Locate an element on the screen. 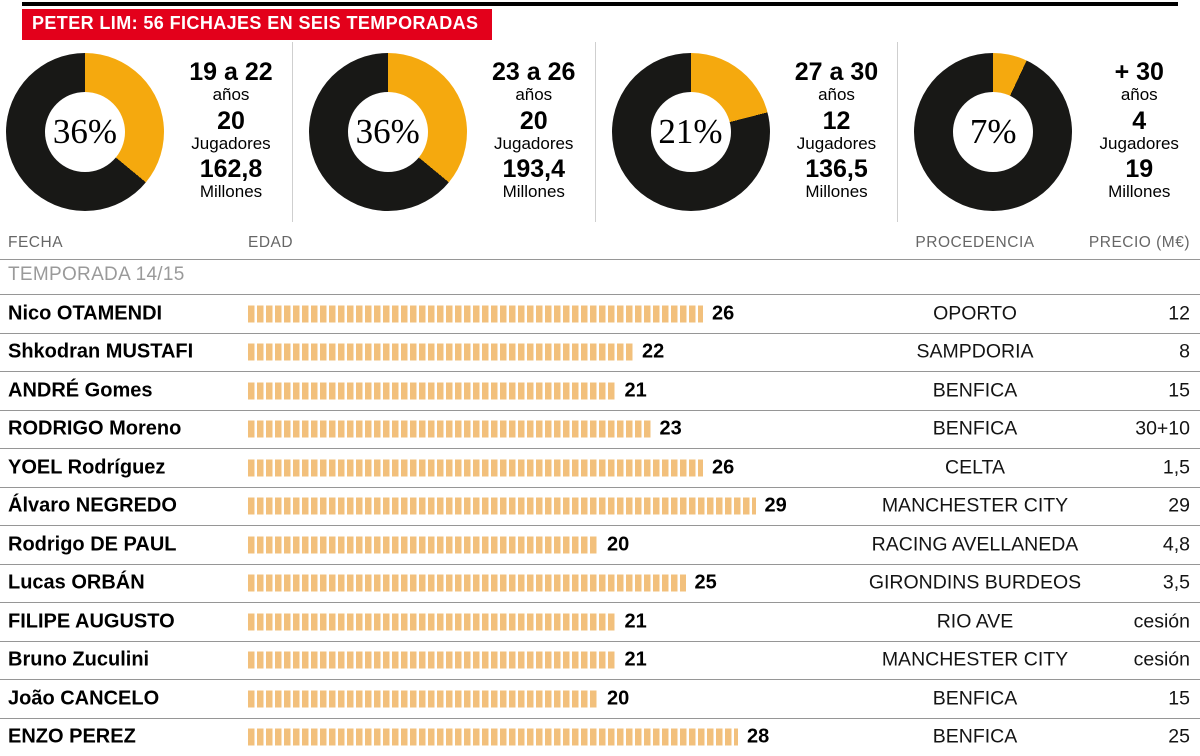 This screenshot has width=1200, height=756. player-name: Nico OTAMENDI is located at coordinates (85, 313).